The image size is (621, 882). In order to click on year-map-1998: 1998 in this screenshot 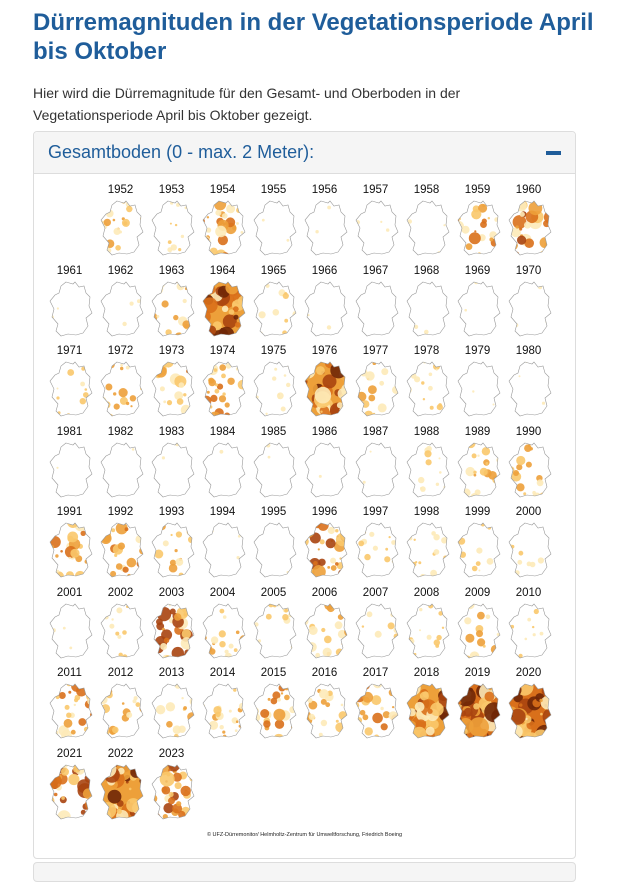, I will do `click(426, 544)`.